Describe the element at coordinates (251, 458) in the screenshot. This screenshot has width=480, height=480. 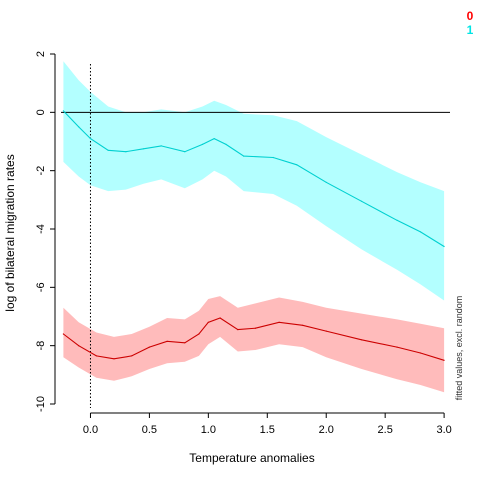
I see `x-axis-label: Temperature anomalies` at that location.